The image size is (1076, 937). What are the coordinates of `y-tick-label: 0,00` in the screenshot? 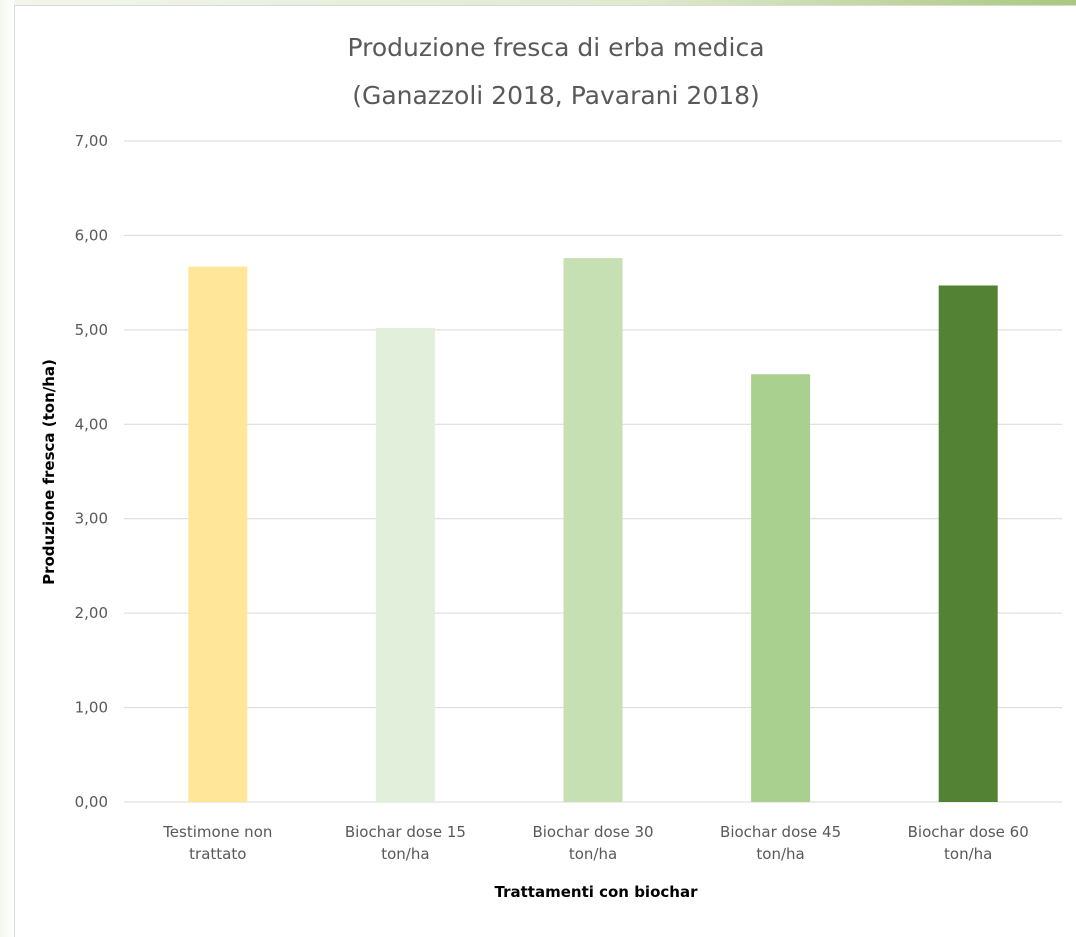 It's located at (91, 802).